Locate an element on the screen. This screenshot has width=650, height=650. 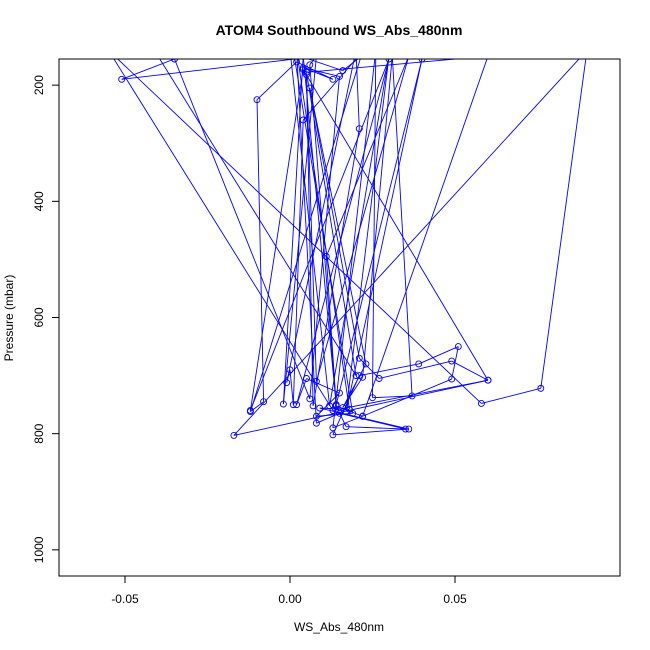
y-tick-label: 400 is located at coordinates (39, 201).